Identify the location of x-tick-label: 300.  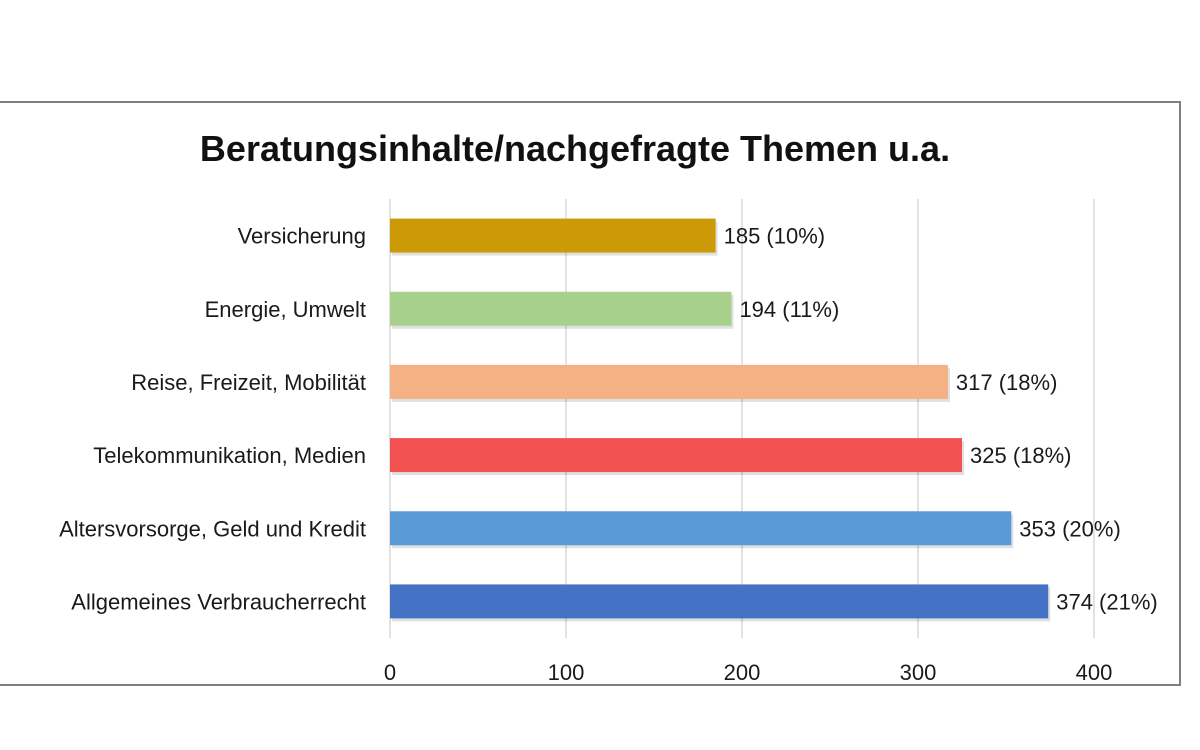
(918, 672).